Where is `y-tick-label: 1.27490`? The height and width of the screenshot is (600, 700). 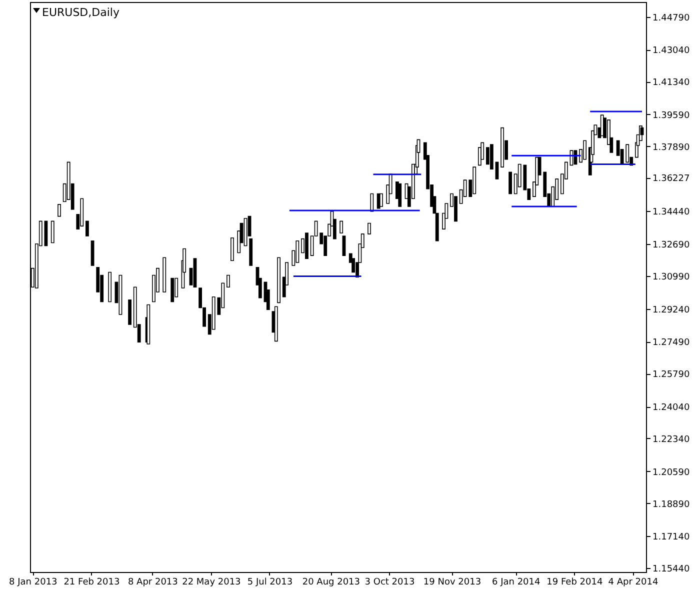 y-tick-label: 1.27490 is located at coordinates (671, 343).